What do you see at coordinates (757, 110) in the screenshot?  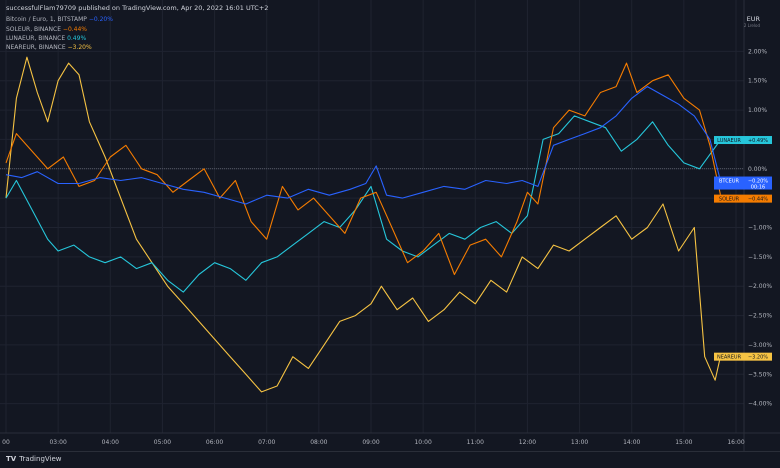 I see `y-tick-label: 1.00%` at bounding box center [757, 110].